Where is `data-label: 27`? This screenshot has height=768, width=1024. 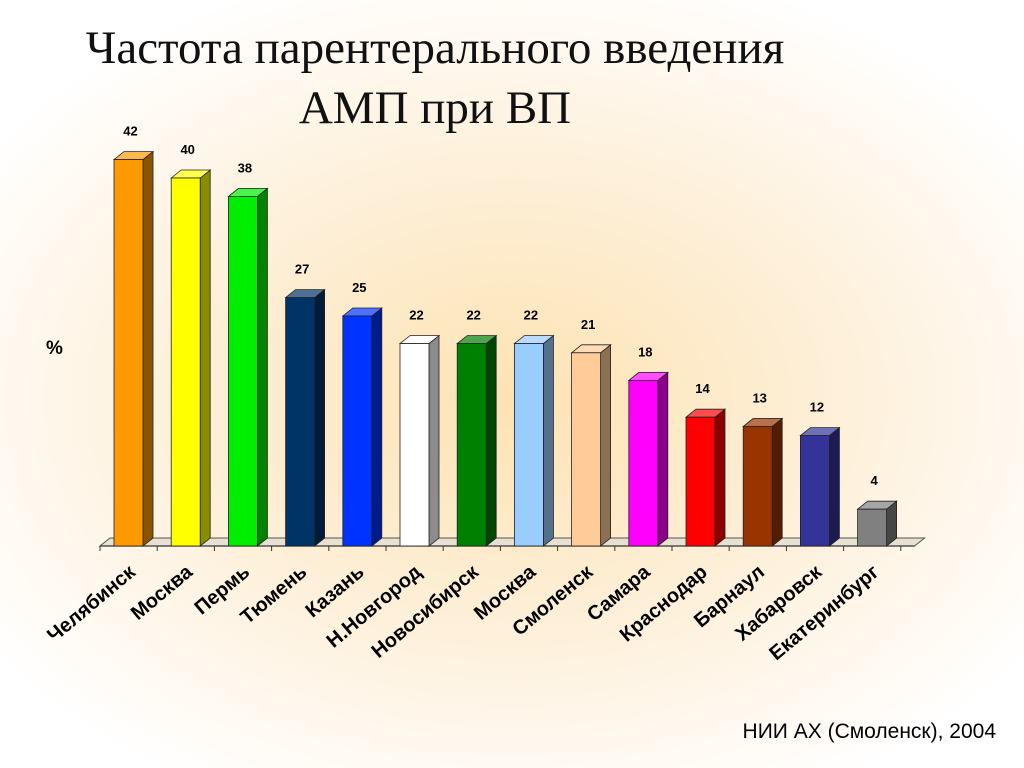
data-label: 27 is located at coordinates (302, 269).